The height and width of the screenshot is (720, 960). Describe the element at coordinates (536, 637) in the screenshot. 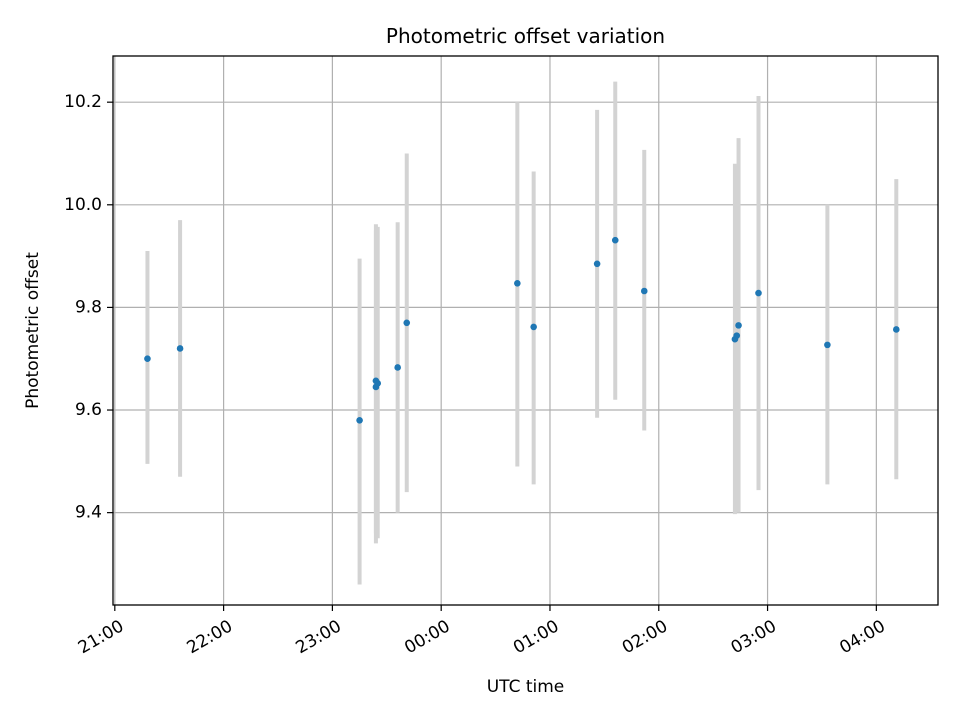

I see `x-tick-label: 01:00` at that location.